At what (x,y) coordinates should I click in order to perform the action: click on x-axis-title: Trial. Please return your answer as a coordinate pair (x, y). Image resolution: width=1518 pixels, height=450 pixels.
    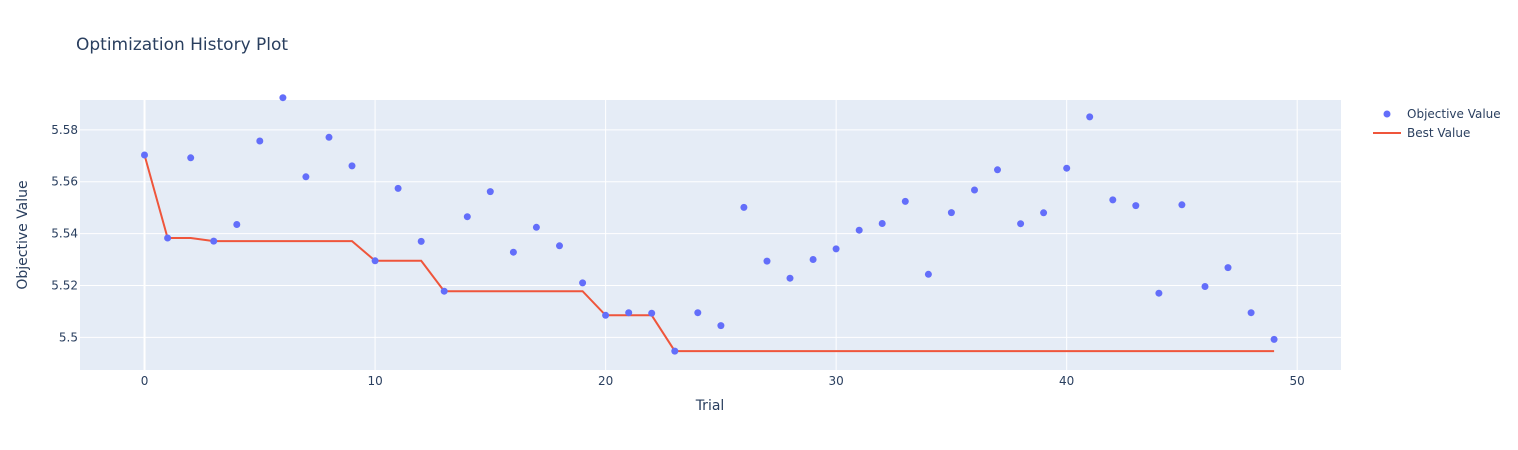
    Looking at the image, I should click on (710, 406).